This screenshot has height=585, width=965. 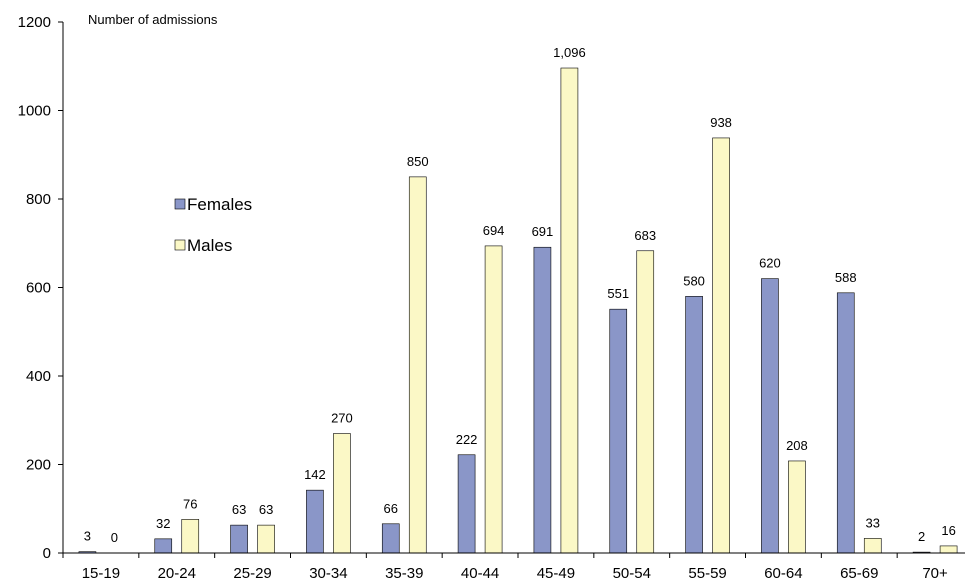 I want to click on data-label-females-45-49: 691, so click(x=543, y=231).